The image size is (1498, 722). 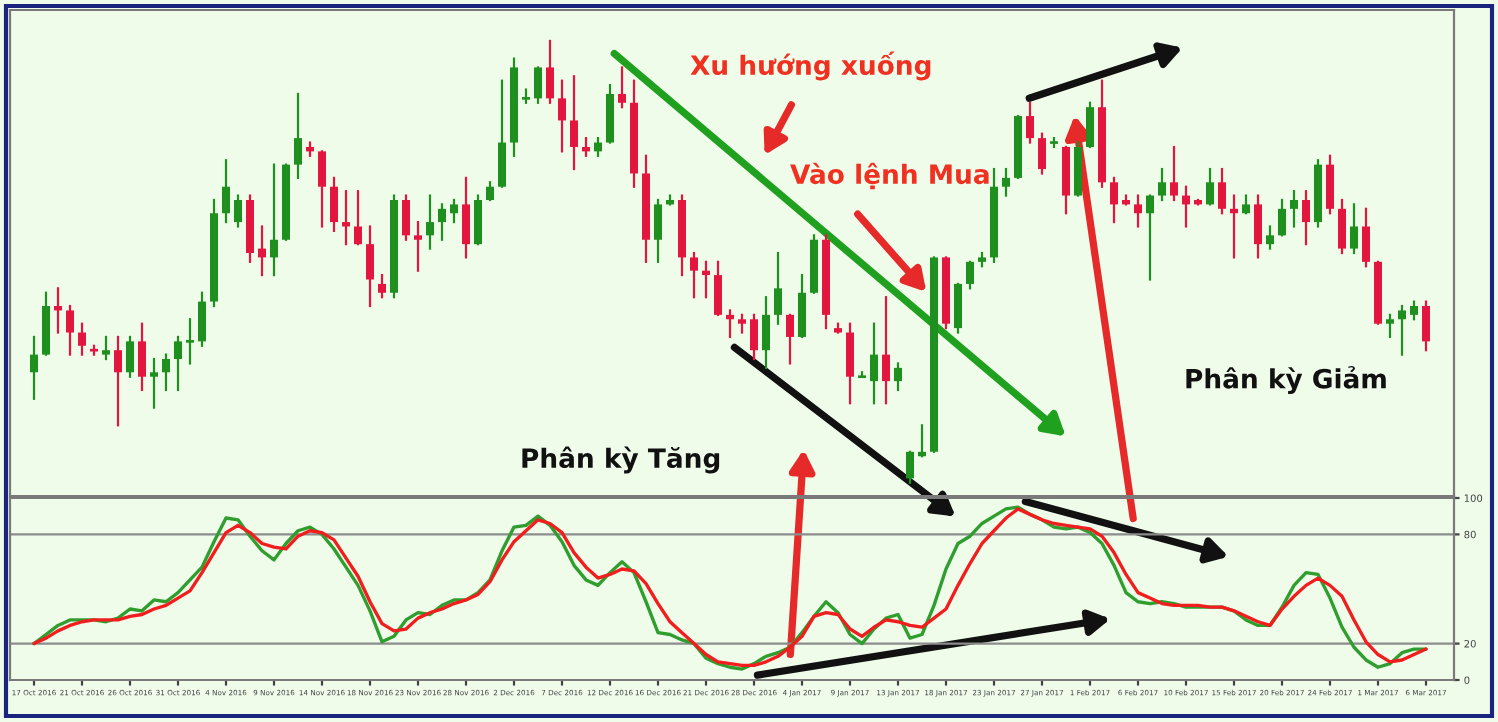 What do you see at coordinates (621, 460) in the screenshot?
I see `annotation: Phân kỳ Tăng` at bounding box center [621, 460].